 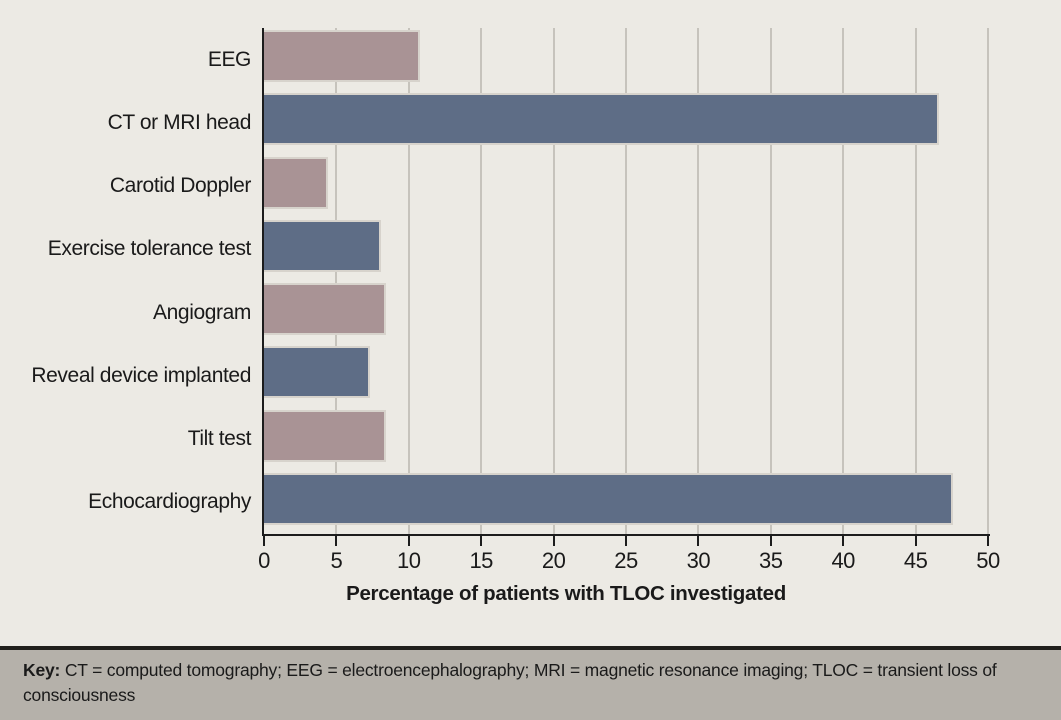 What do you see at coordinates (149, 249) in the screenshot?
I see `category-label-exercise-tolerance-test: Exercise tolerance test` at bounding box center [149, 249].